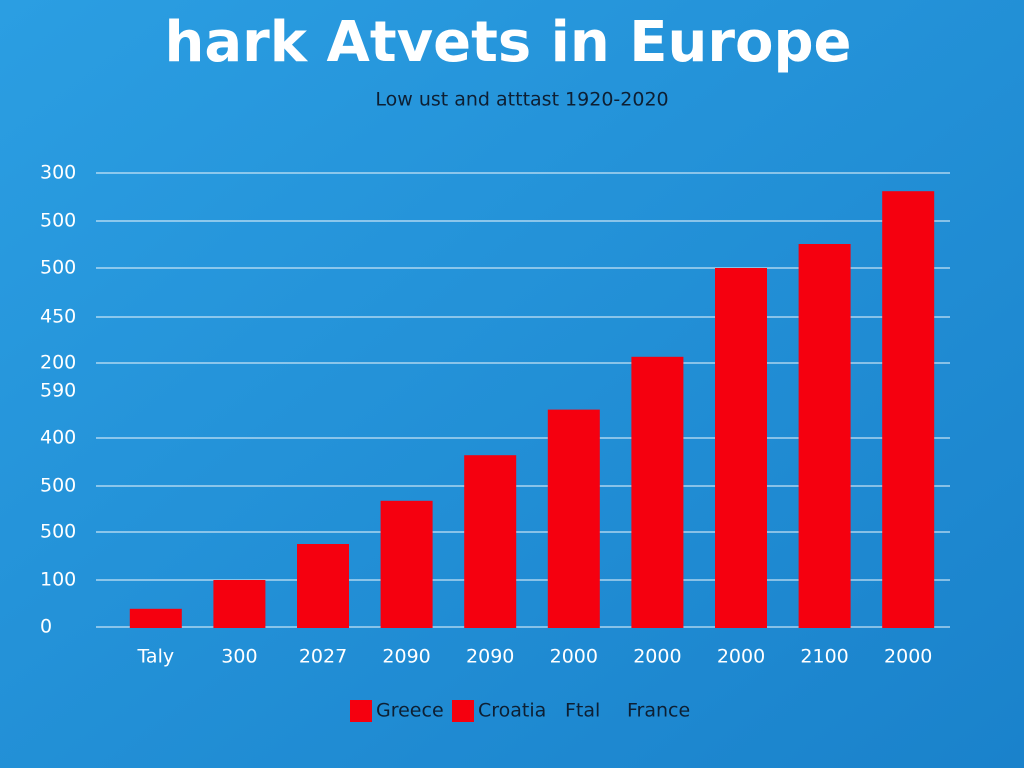  What do you see at coordinates (155, 657) in the screenshot?
I see `x-tick-label: Taly` at bounding box center [155, 657].